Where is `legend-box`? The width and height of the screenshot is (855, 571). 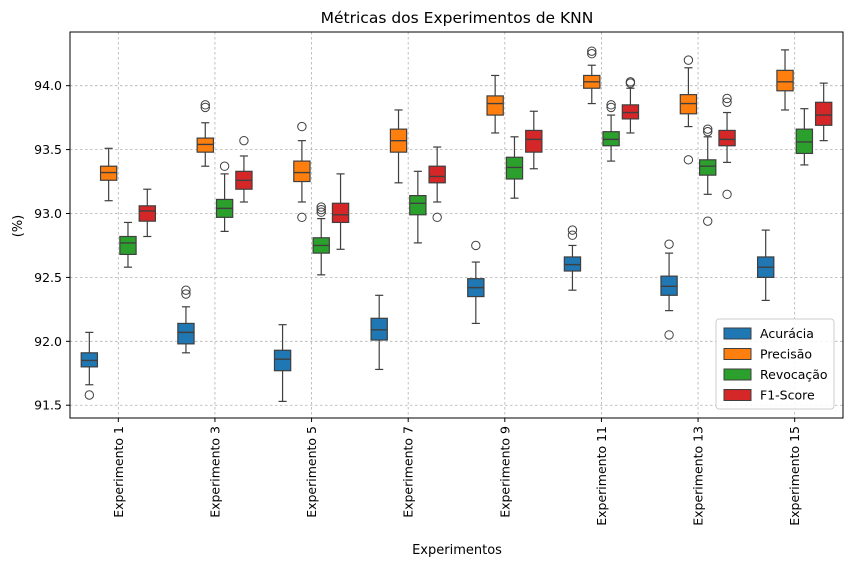
legend-box is located at coordinates (775, 364).